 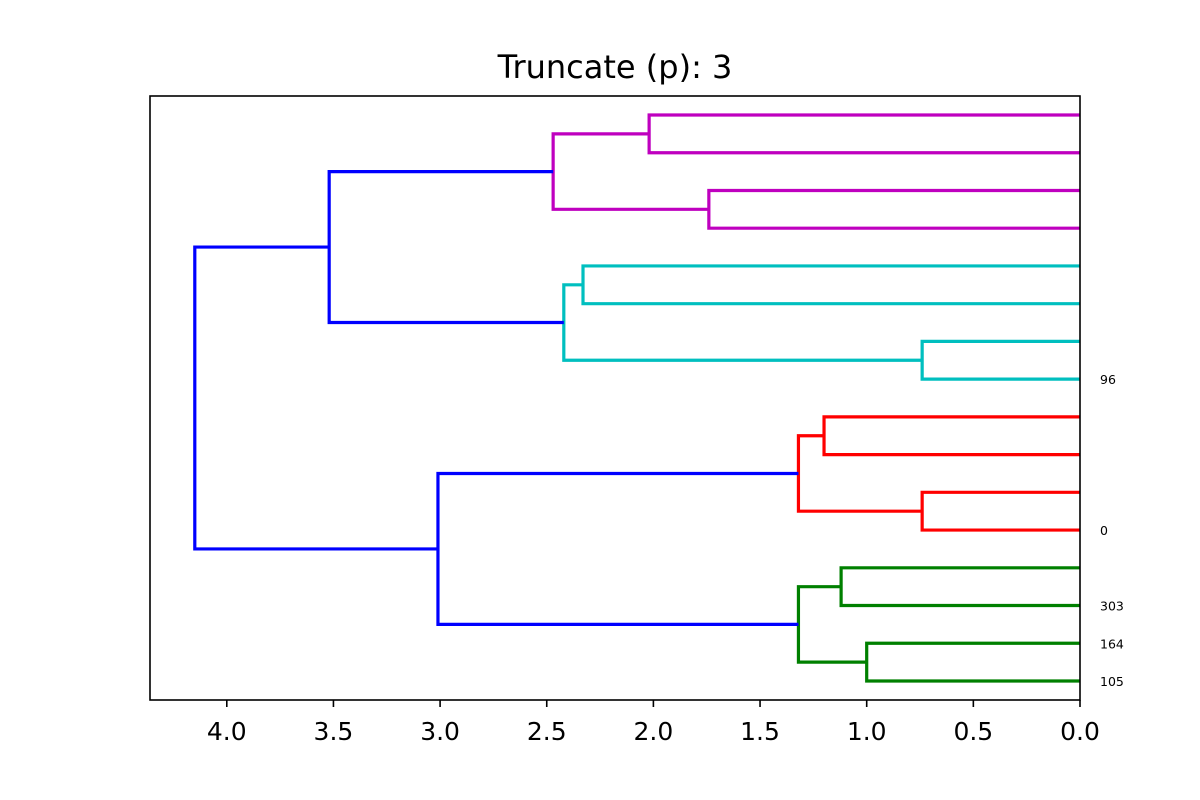 I want to click on x-tick-label: 3.0, so click(x=440, y=731).